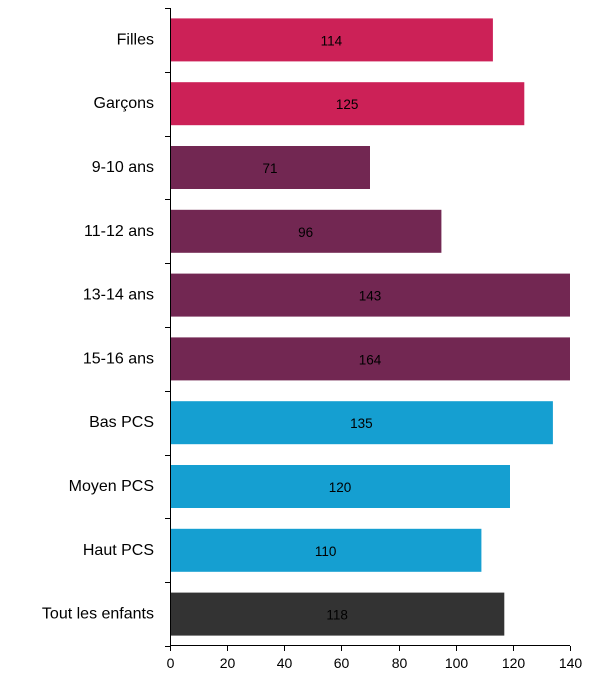  I want to click on x-tick-label: 60, so click(342, 663).